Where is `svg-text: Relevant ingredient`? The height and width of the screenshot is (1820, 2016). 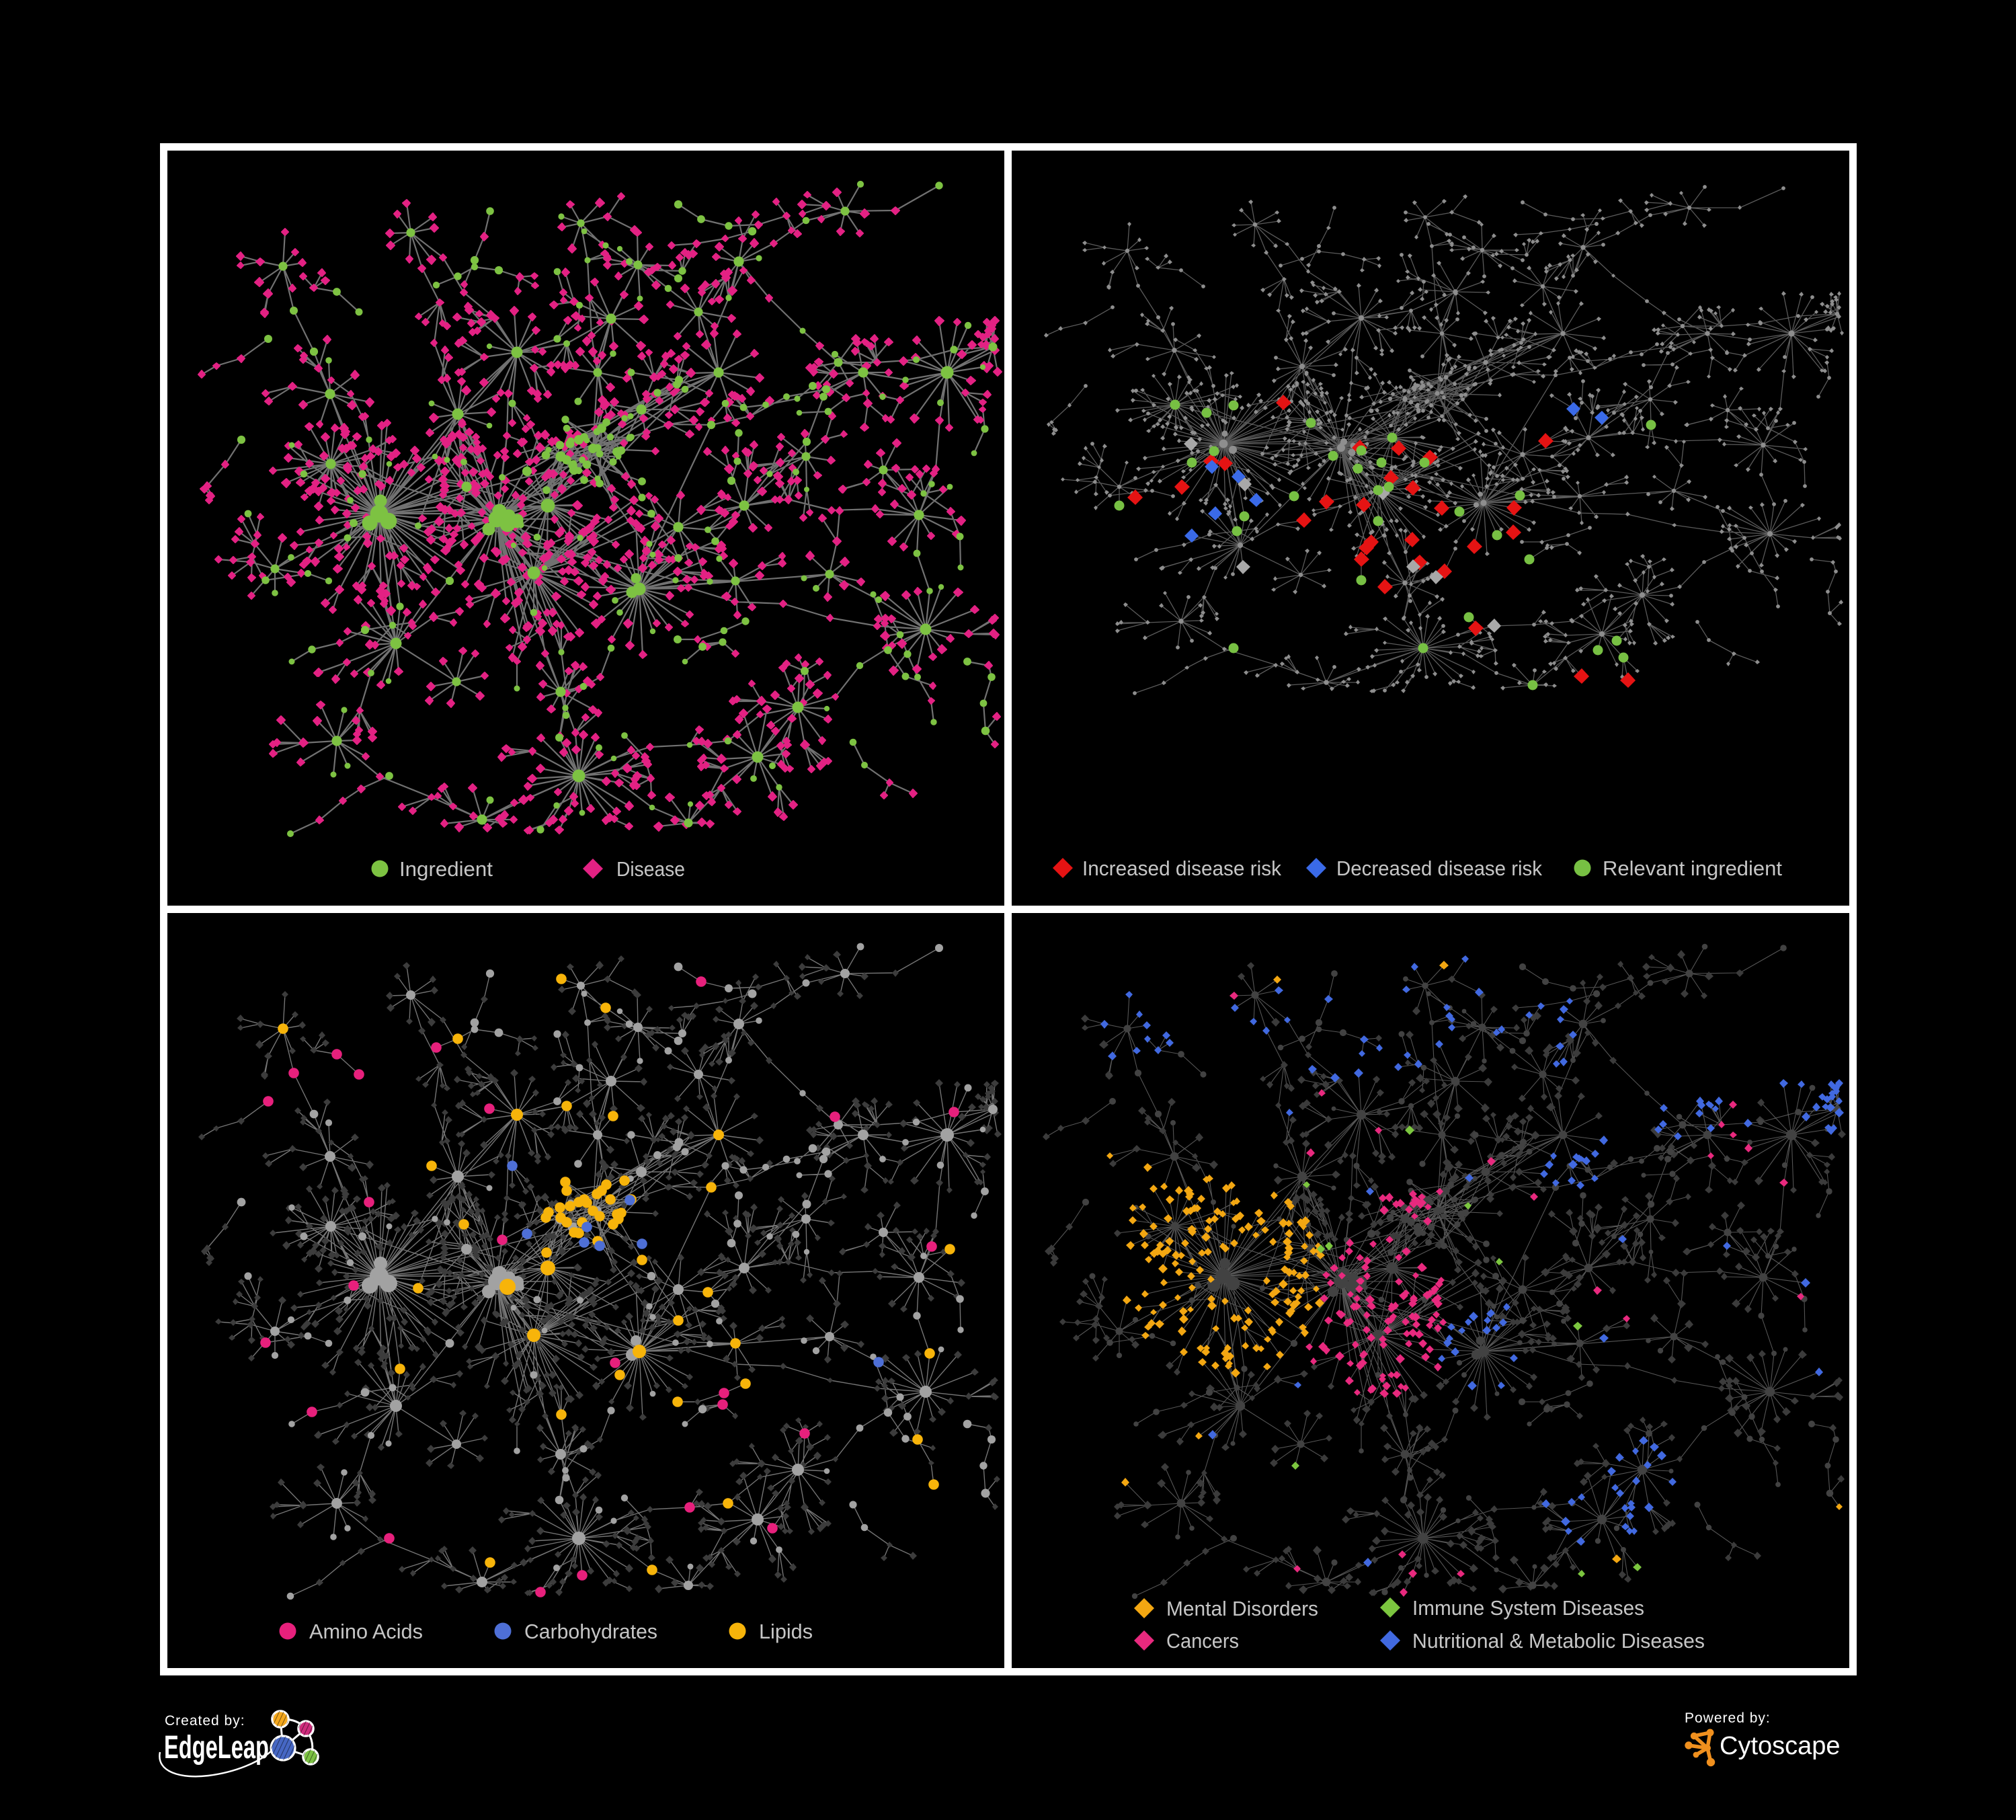 svg-text: Relevant ingredient is located at coordinates (1692, 868).